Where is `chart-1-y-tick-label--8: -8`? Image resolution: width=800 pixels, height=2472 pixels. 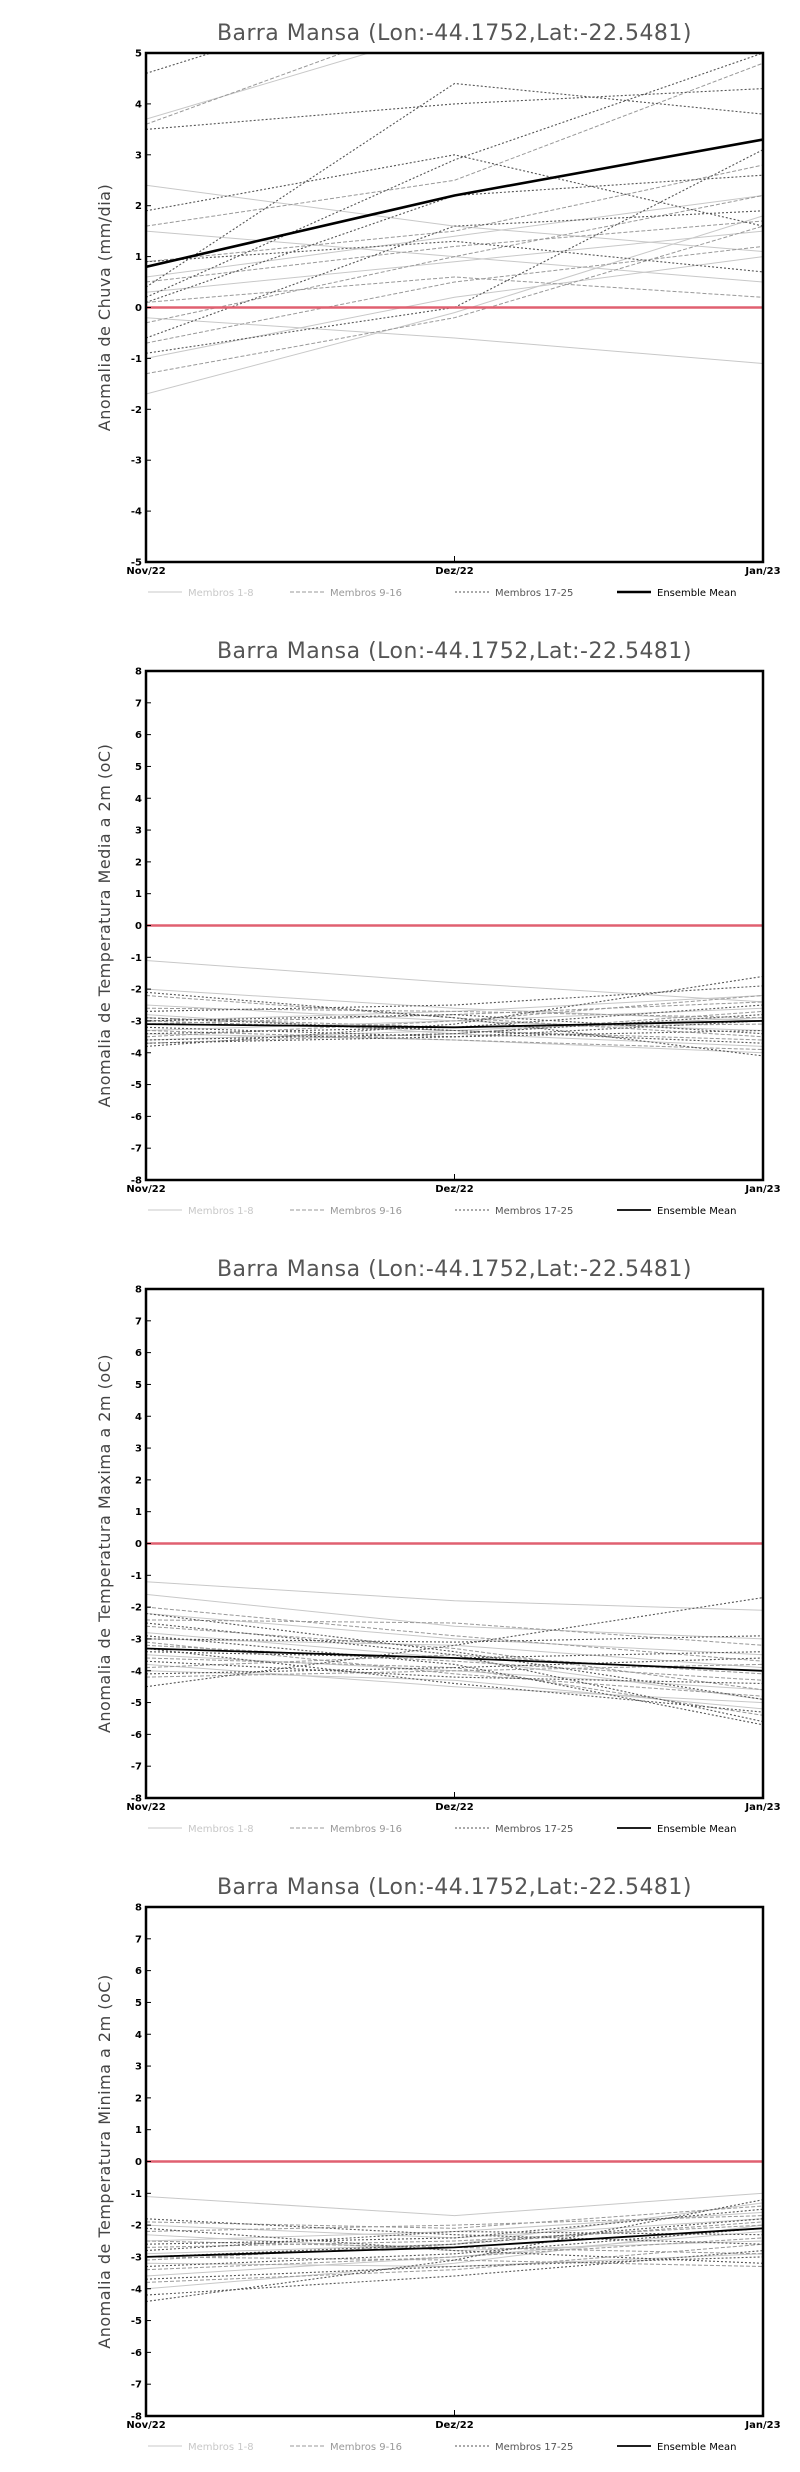 chart-1-y-tick-label--8: -8 is located at coordinates (136, 1181).